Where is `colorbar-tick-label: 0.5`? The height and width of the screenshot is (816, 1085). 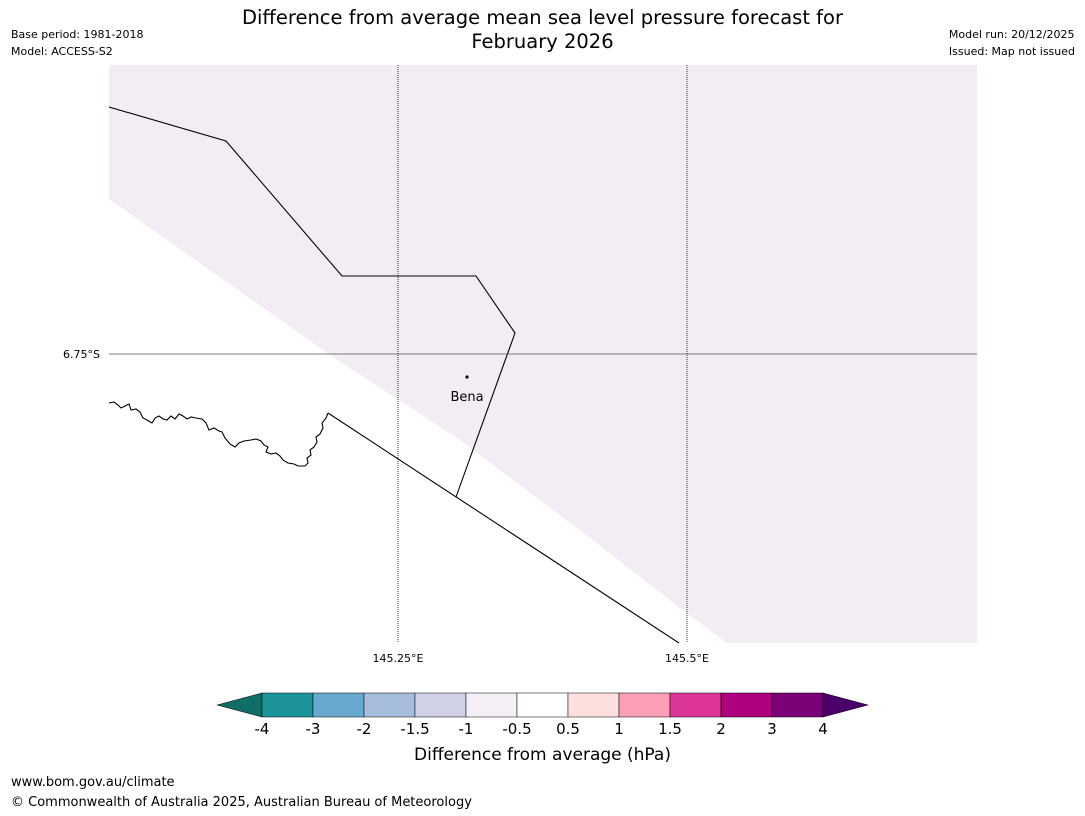
colorbar-tick-label: 0.5 is located at coordinates (568, 729).